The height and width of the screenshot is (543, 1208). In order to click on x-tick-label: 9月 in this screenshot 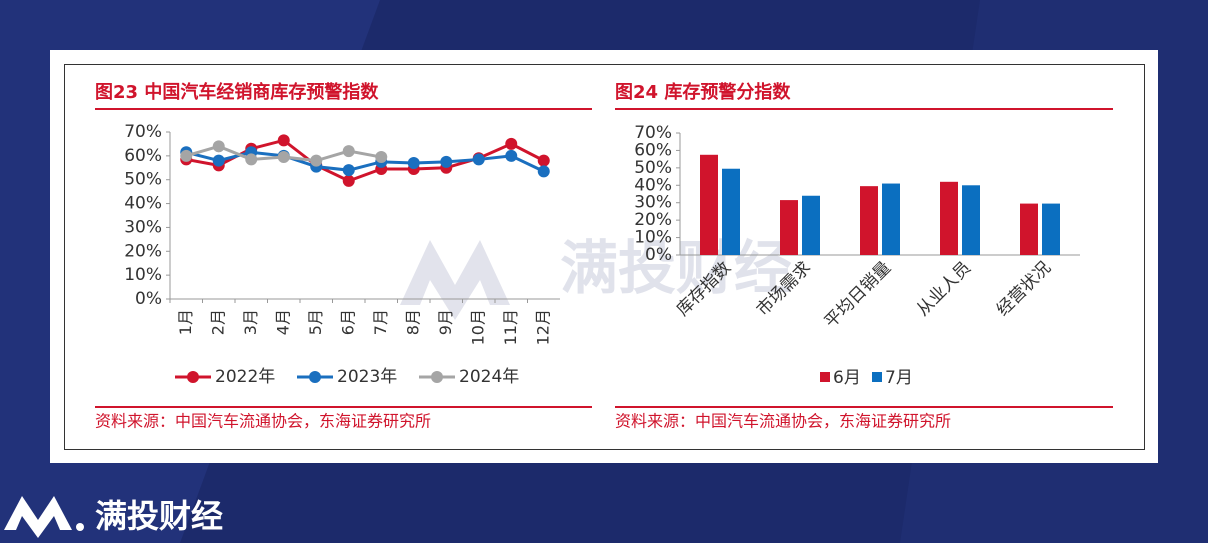, I will do `click(445, 322)`.